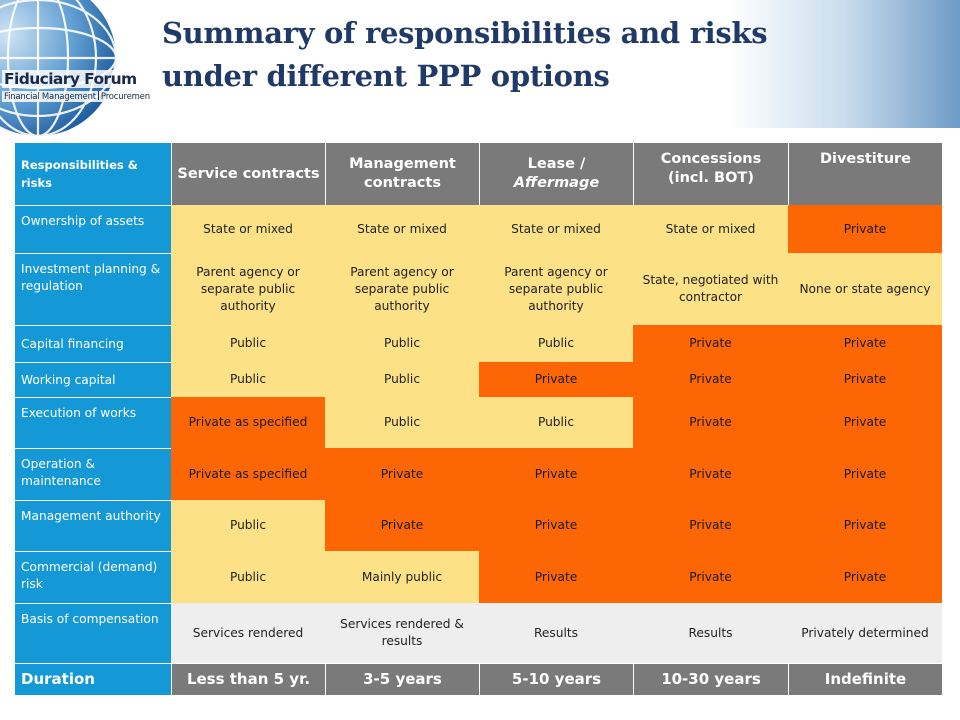  What do you see at coordinates (248, 633) in the screenshot?
I see `table-cell: Services rendered` at bounding box center [248, 633].